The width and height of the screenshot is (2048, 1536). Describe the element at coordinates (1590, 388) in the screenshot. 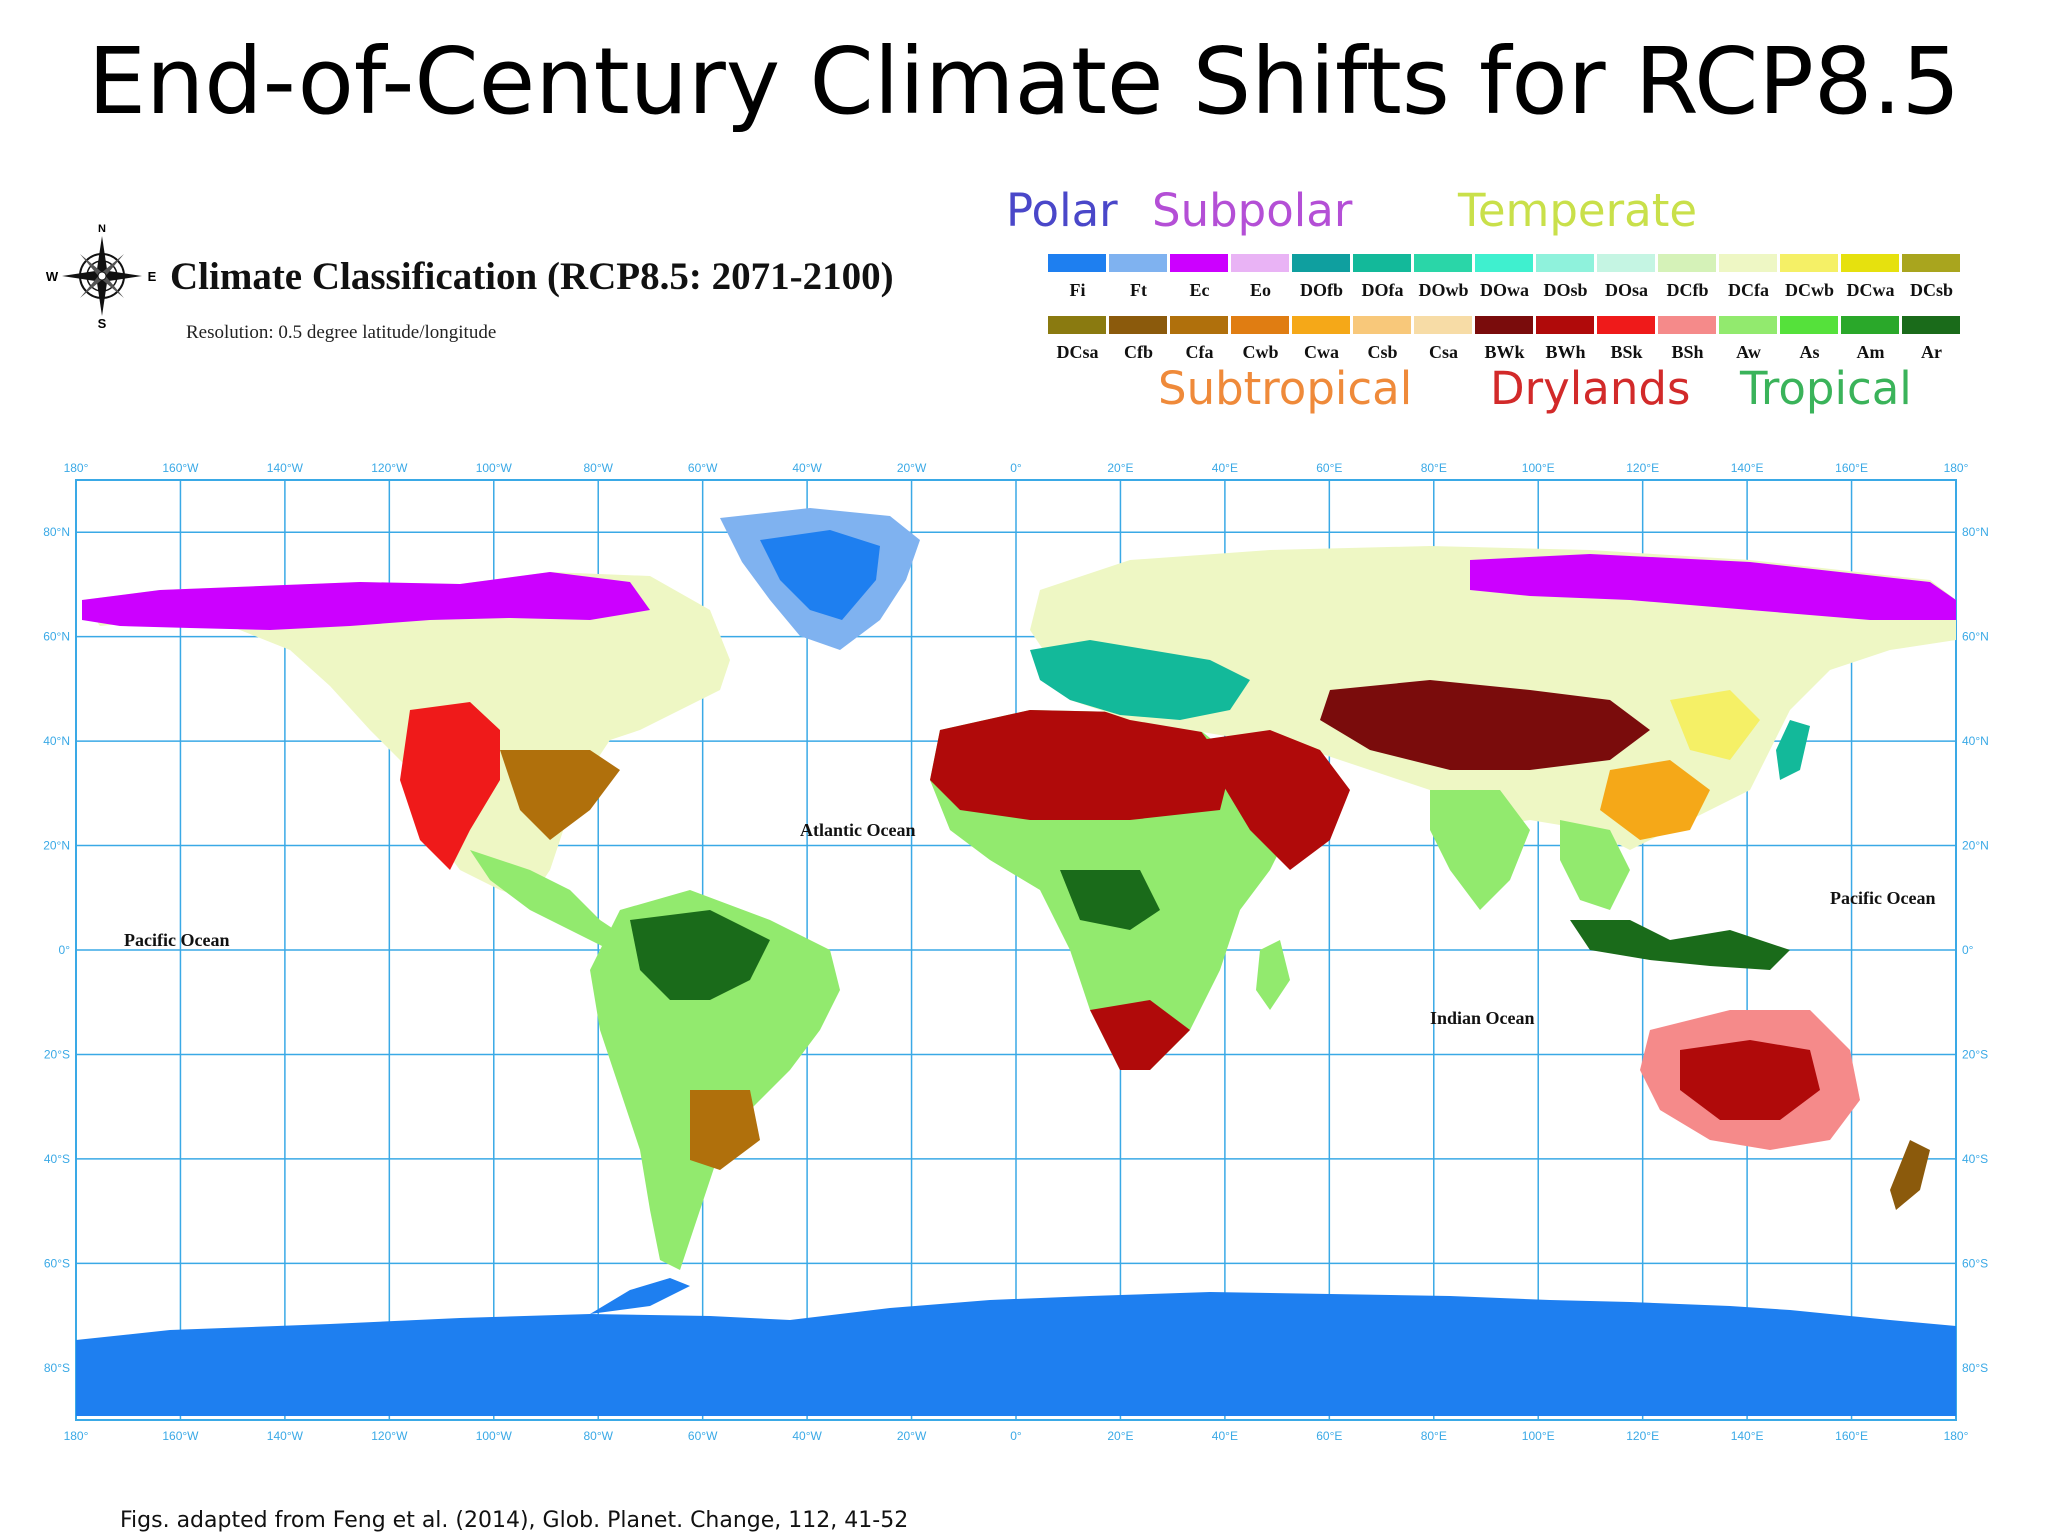

I see `legend-group-drylands: Drylands` at that location.